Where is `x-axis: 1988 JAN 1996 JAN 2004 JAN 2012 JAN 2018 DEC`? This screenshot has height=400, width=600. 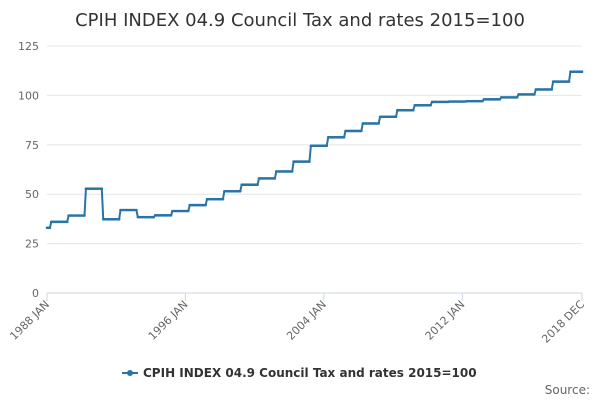 x-axis: 1988 JAN 1996 JAN 2004 JAN 2012 JAN 2018 DEC is located at coordinates (297, 319).